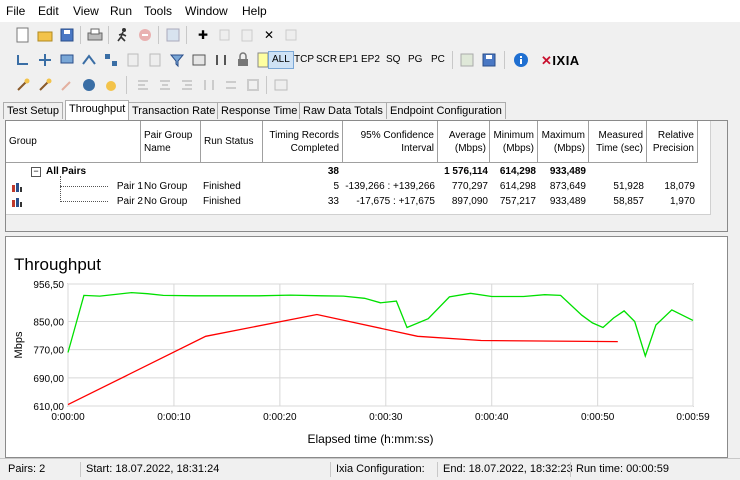 The image size is (740, 480). I want to click on x-tick-label: 0:00:30, so click(386, 417).